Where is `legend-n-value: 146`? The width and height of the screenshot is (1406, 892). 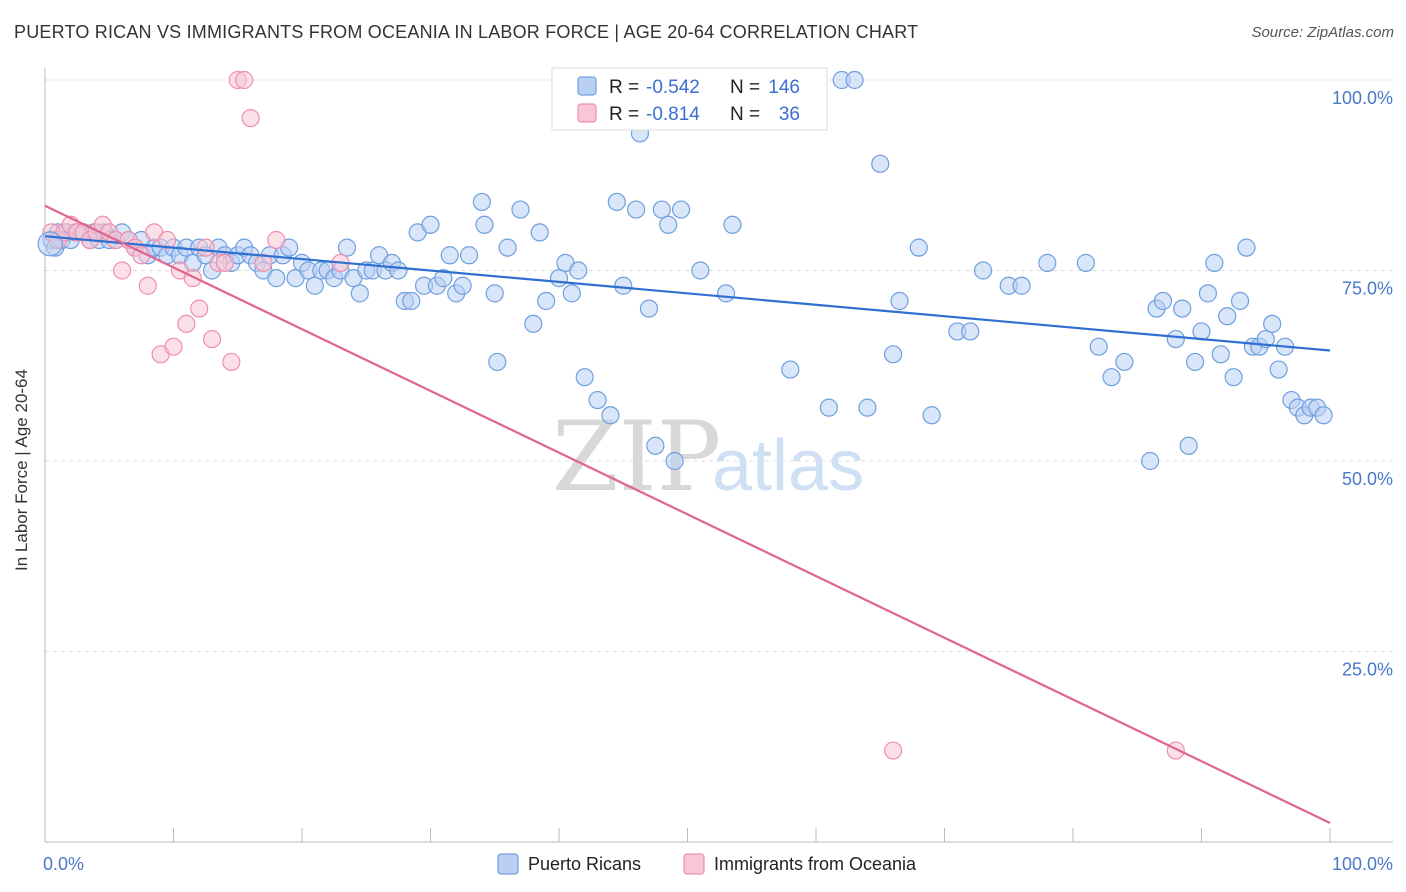
legend-n-value: 146 is located at coordinates (784, 87).